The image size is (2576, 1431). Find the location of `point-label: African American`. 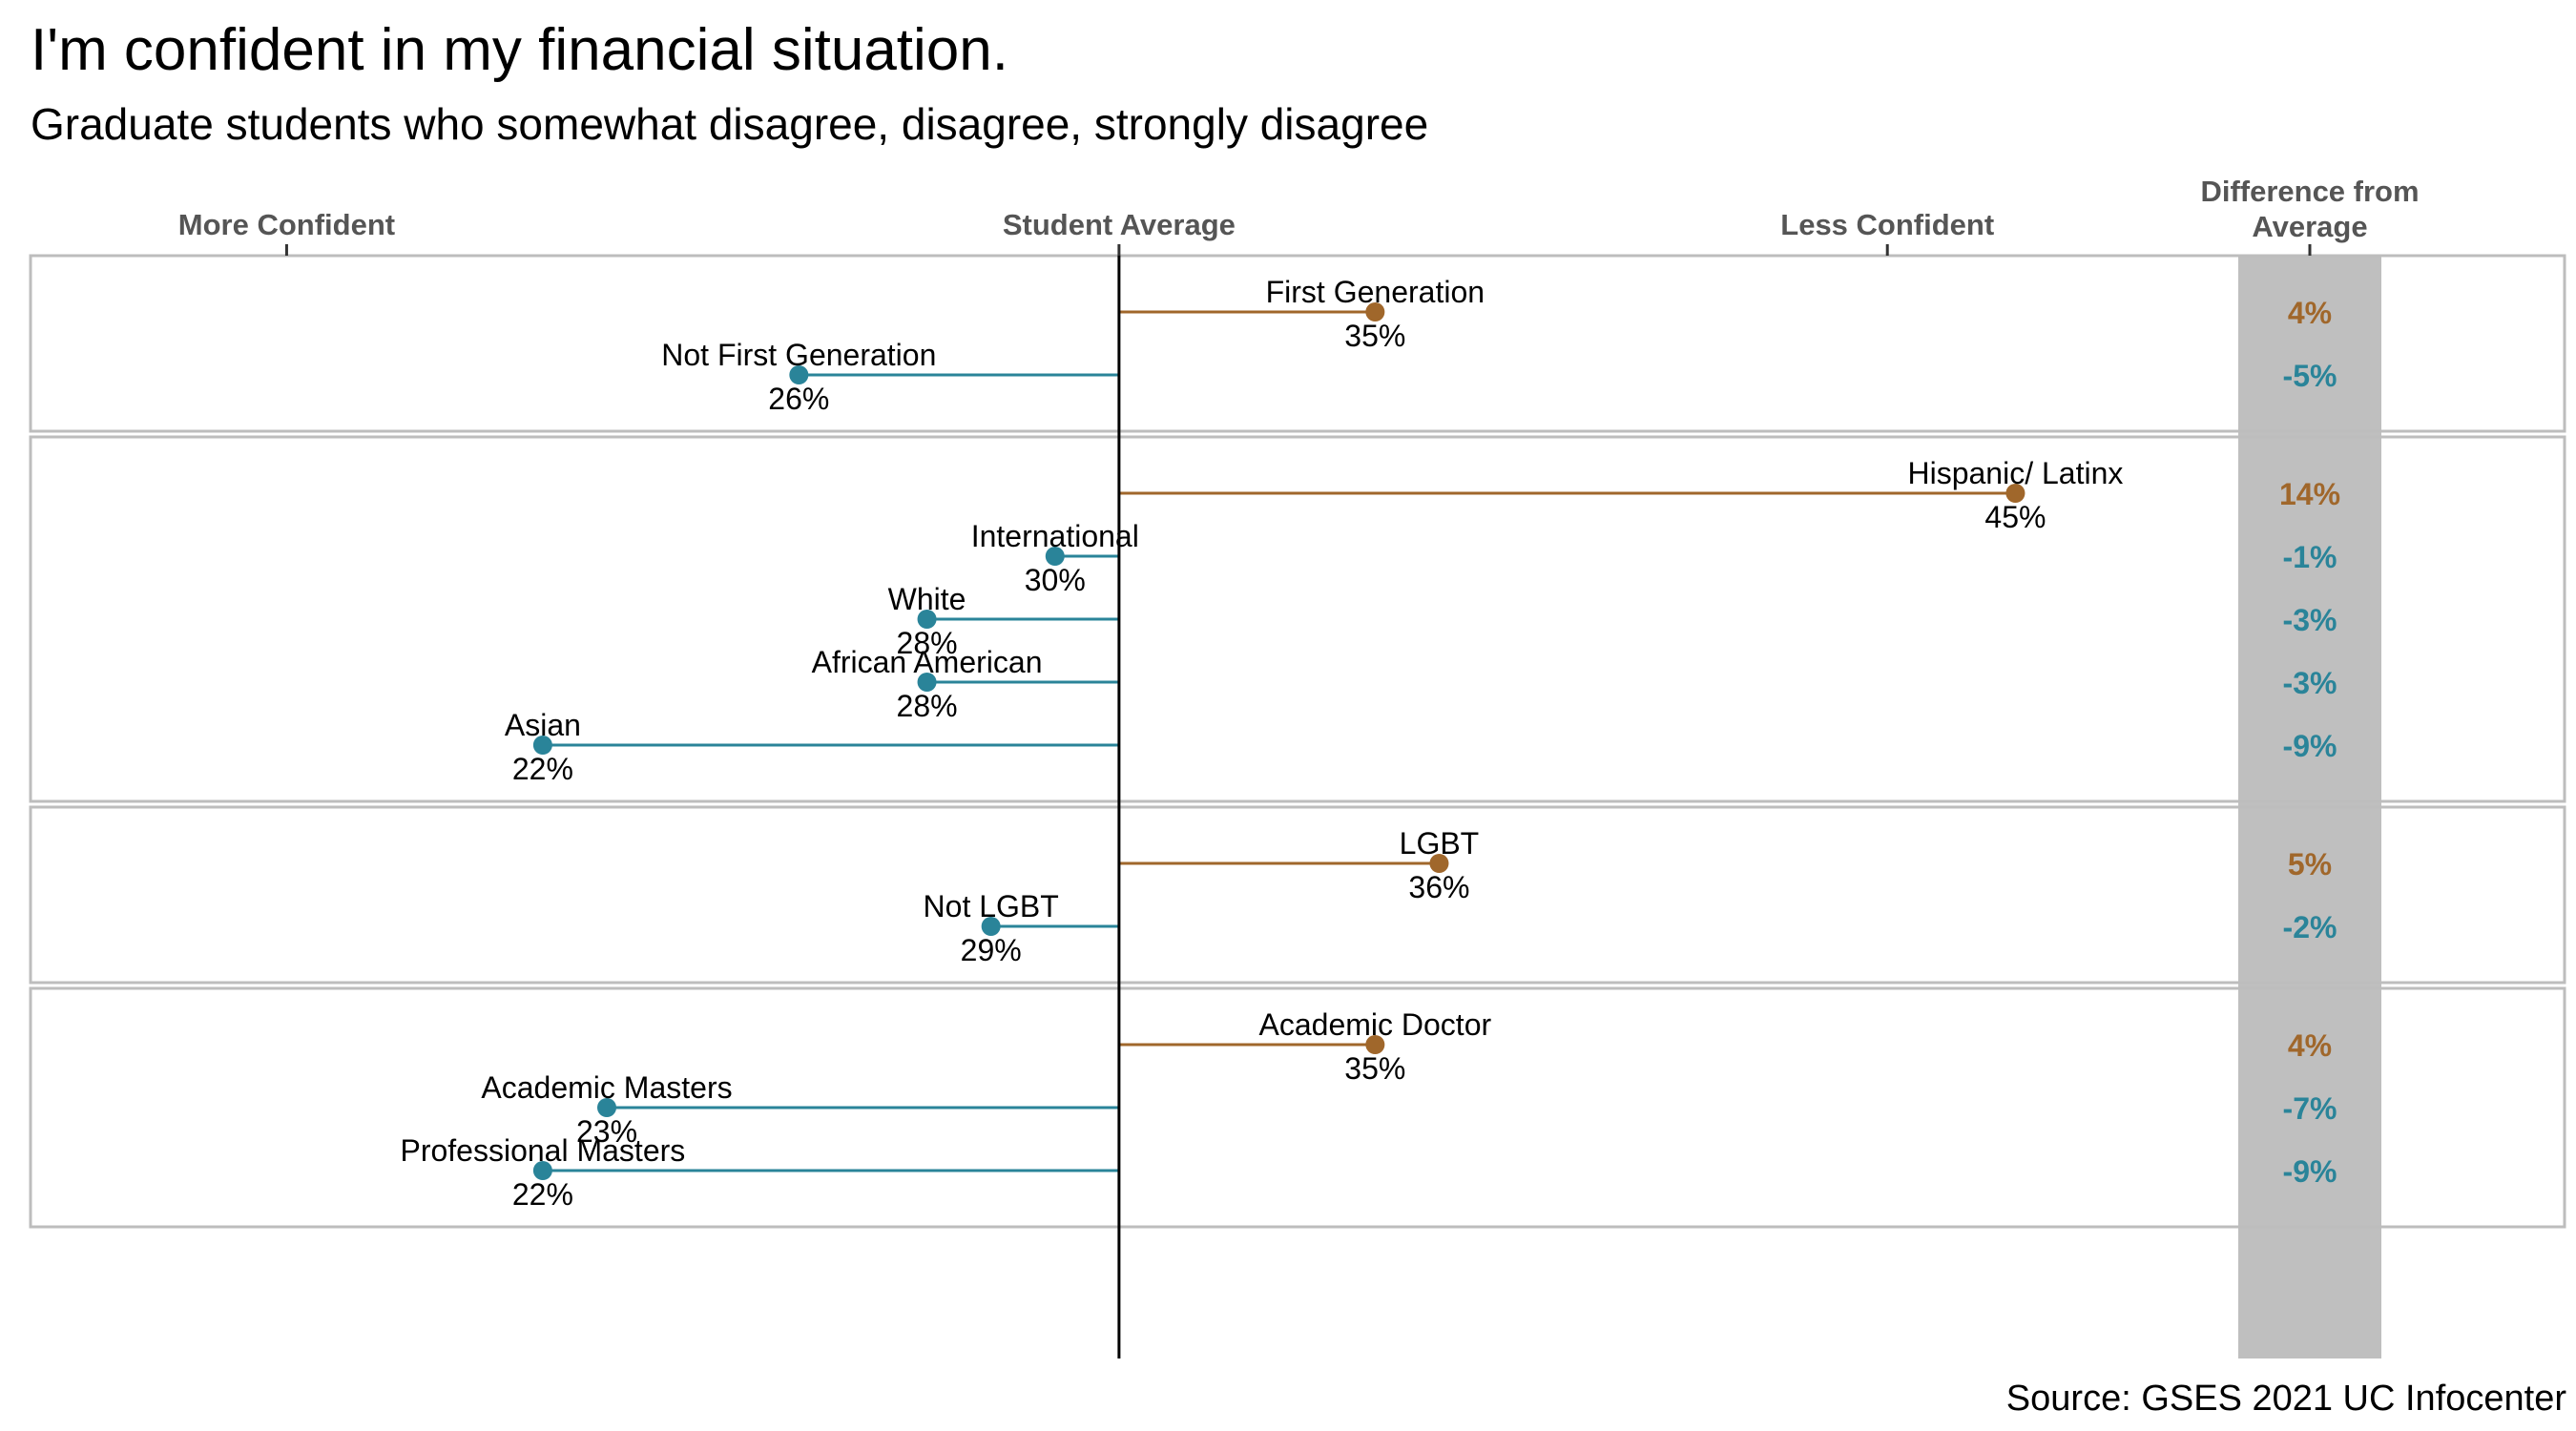

point-label: African American is located at coordinates (927, 662).